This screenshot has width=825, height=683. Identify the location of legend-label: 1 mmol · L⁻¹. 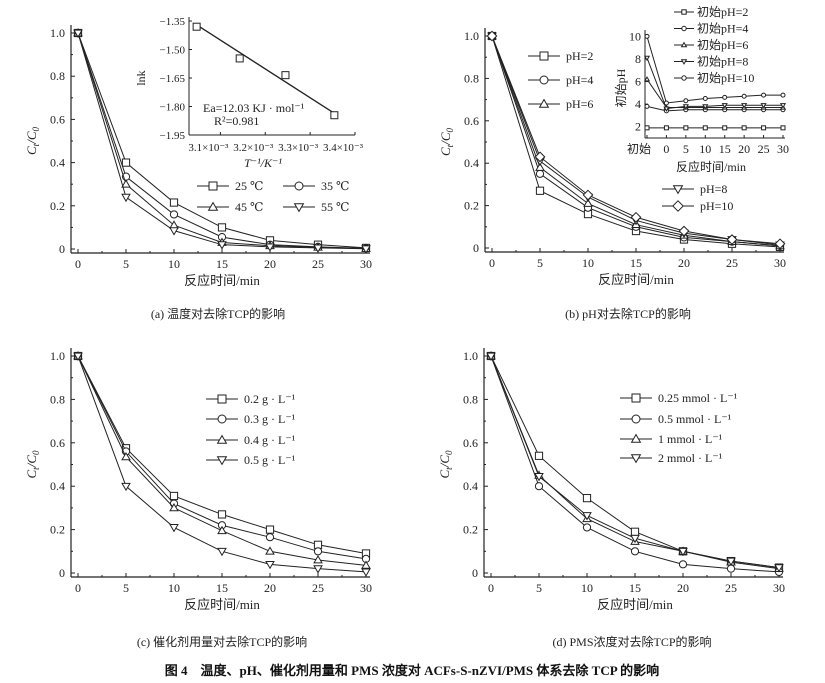
(690, 439).